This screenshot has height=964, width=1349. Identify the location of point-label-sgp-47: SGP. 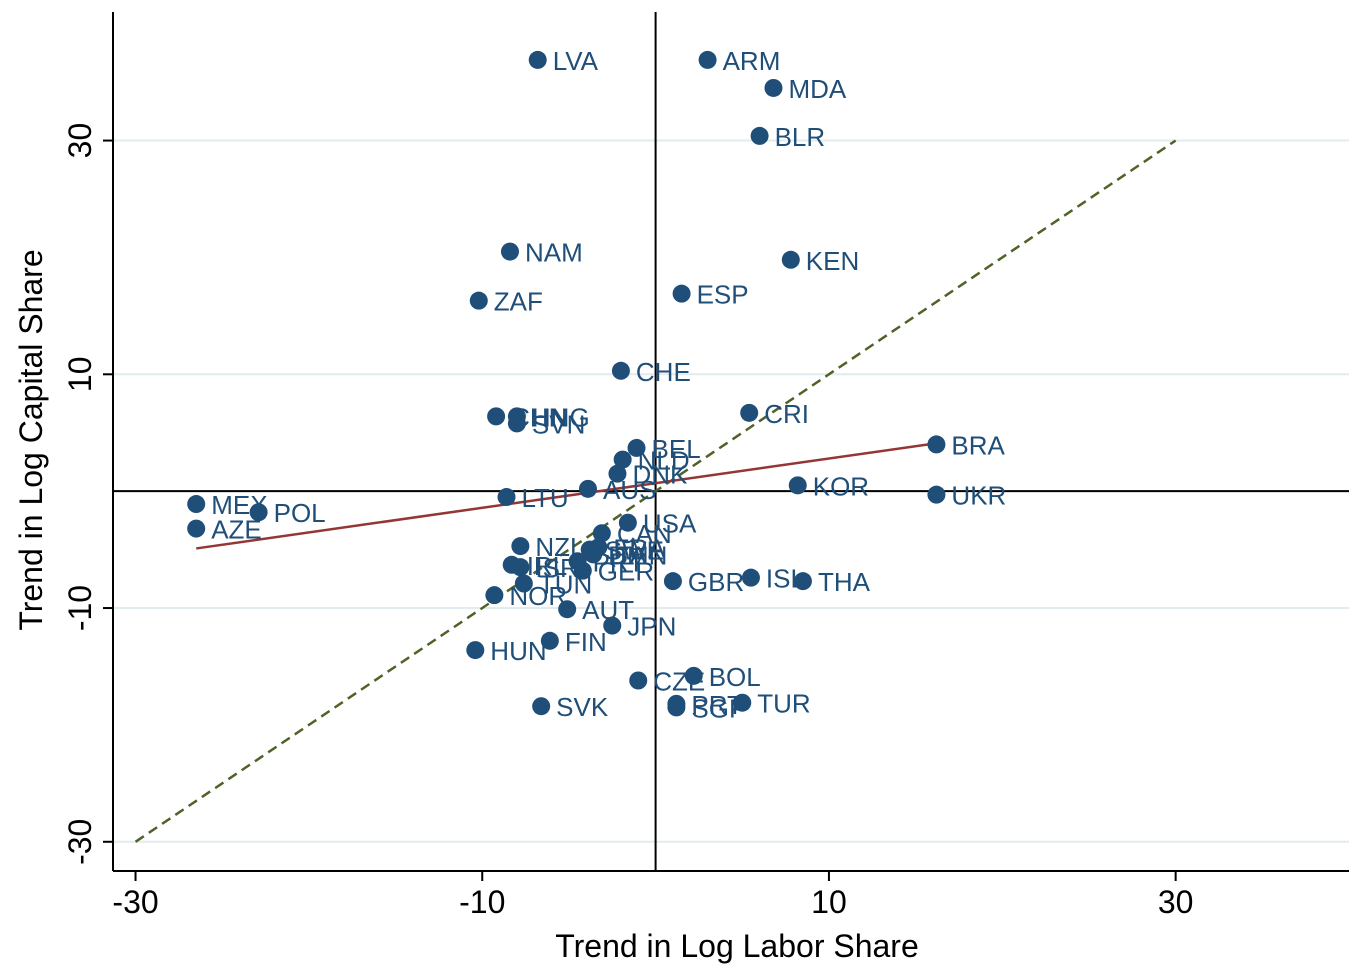
(718, 708).